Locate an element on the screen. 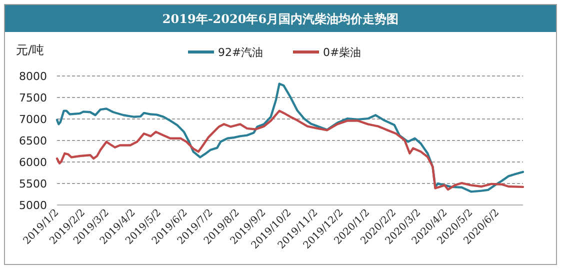  y-tick-label: 5000 is located at coordinates (33, 205).